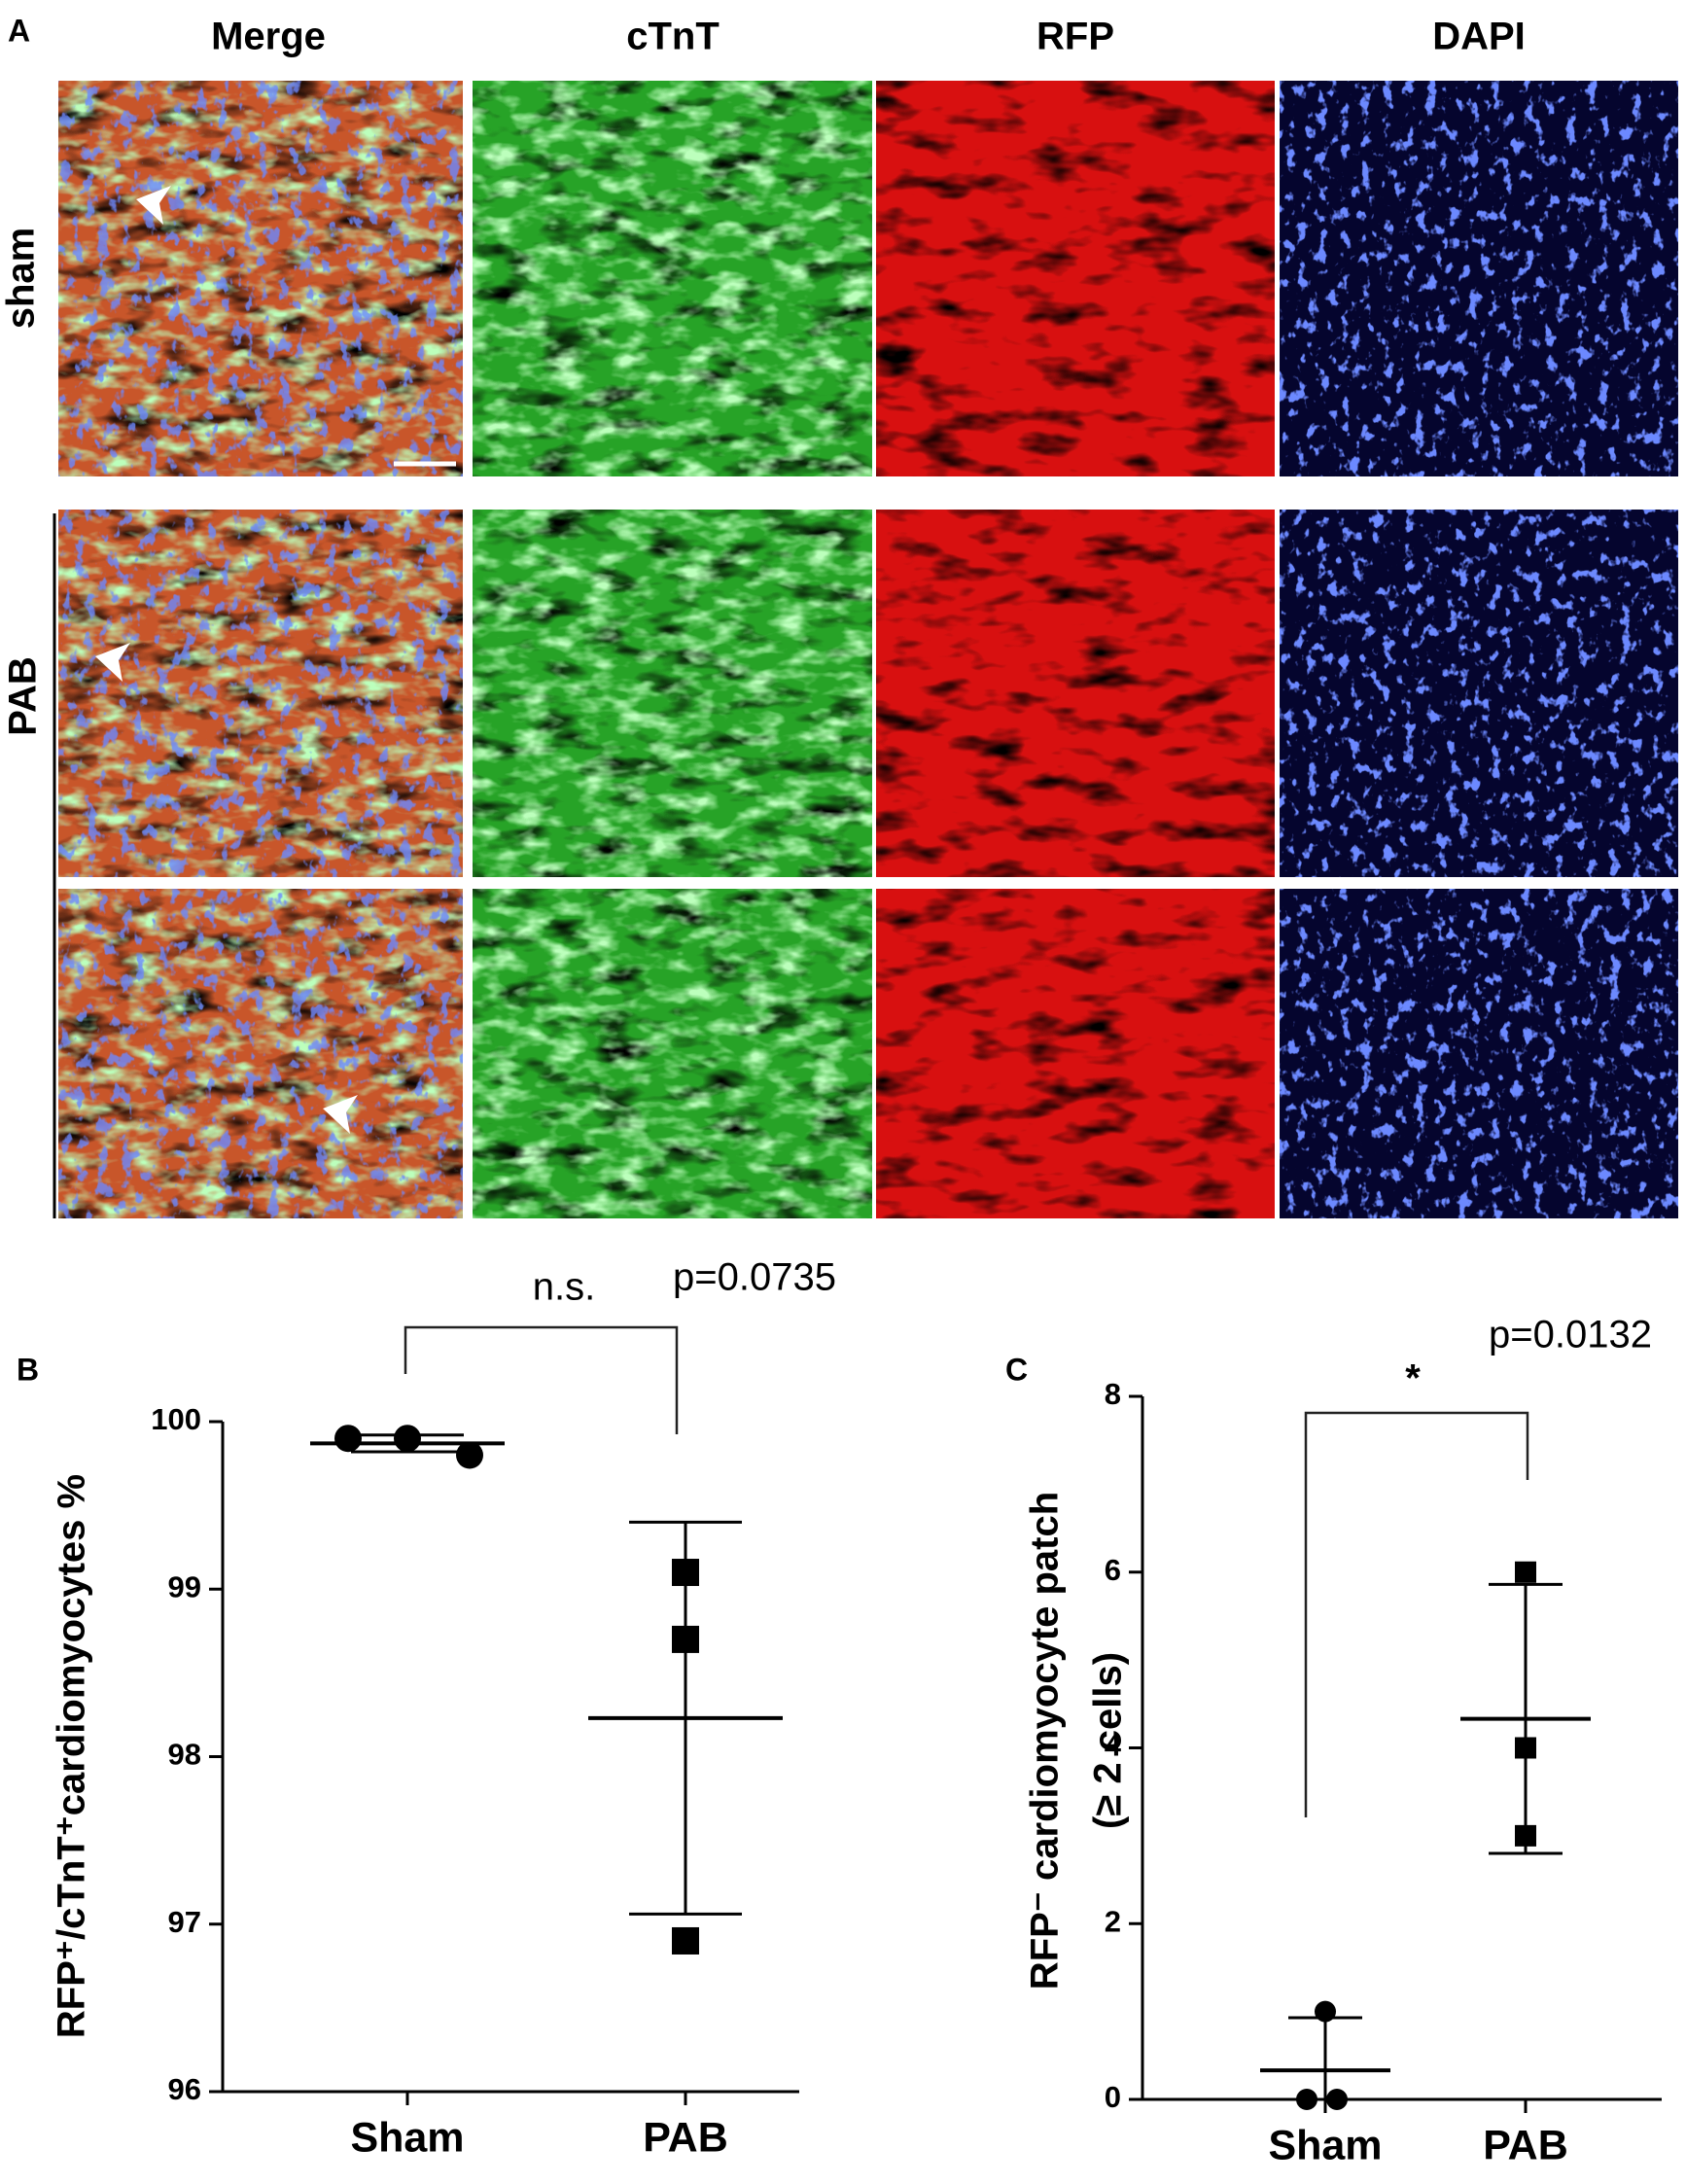  I want to click on panel-label: C, so click(1016, 1369).